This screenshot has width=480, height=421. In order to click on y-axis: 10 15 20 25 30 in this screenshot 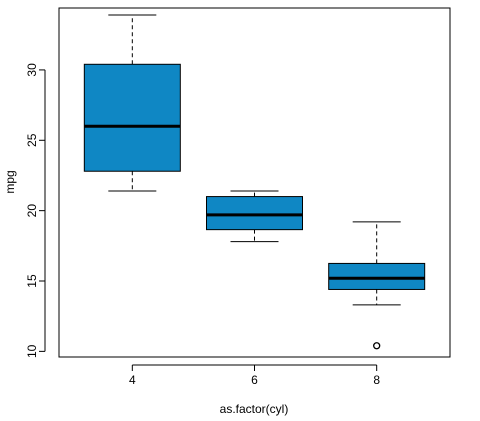, I will do `click(35, 210)`.